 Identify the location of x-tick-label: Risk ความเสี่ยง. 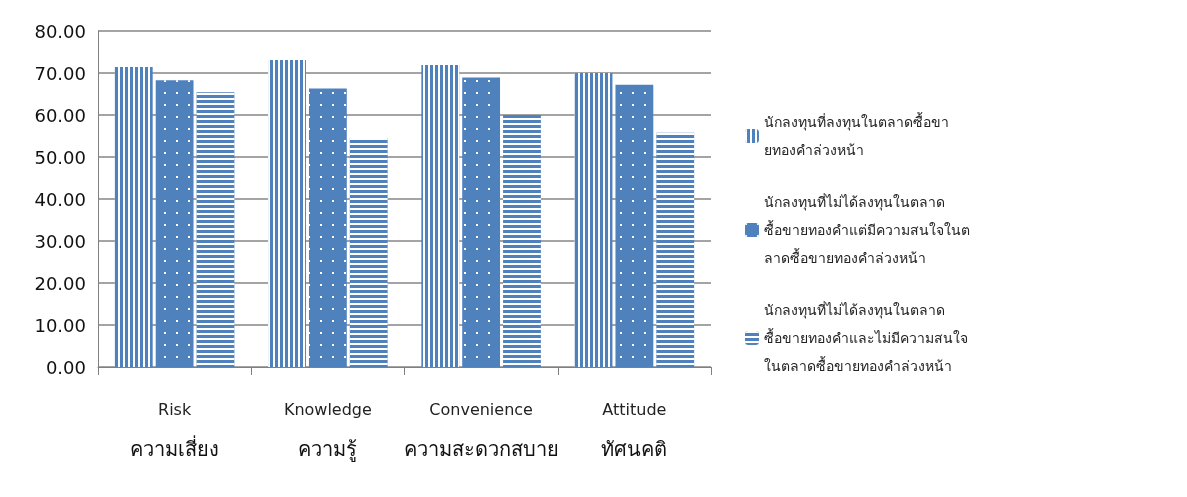
(175, 430).